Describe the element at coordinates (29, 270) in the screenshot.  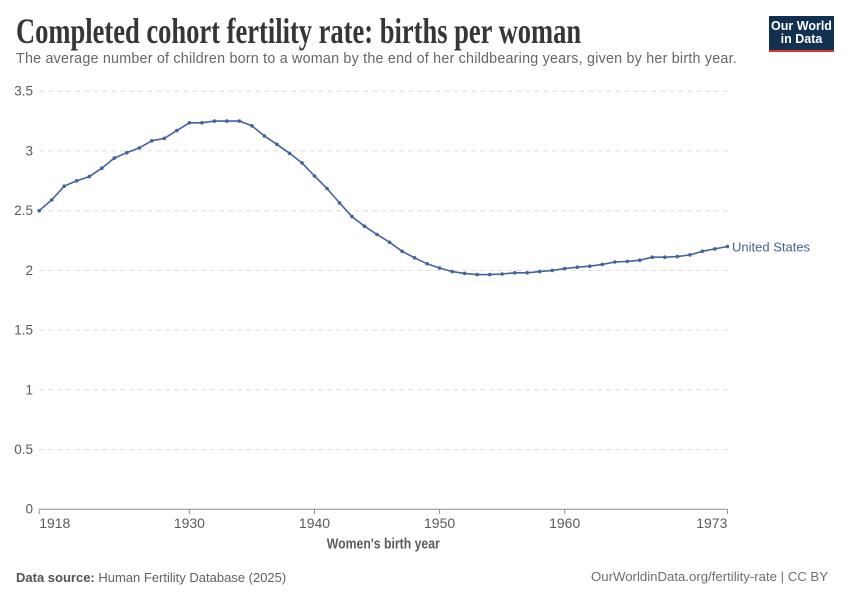
I see `svg-text: 2` at that location.